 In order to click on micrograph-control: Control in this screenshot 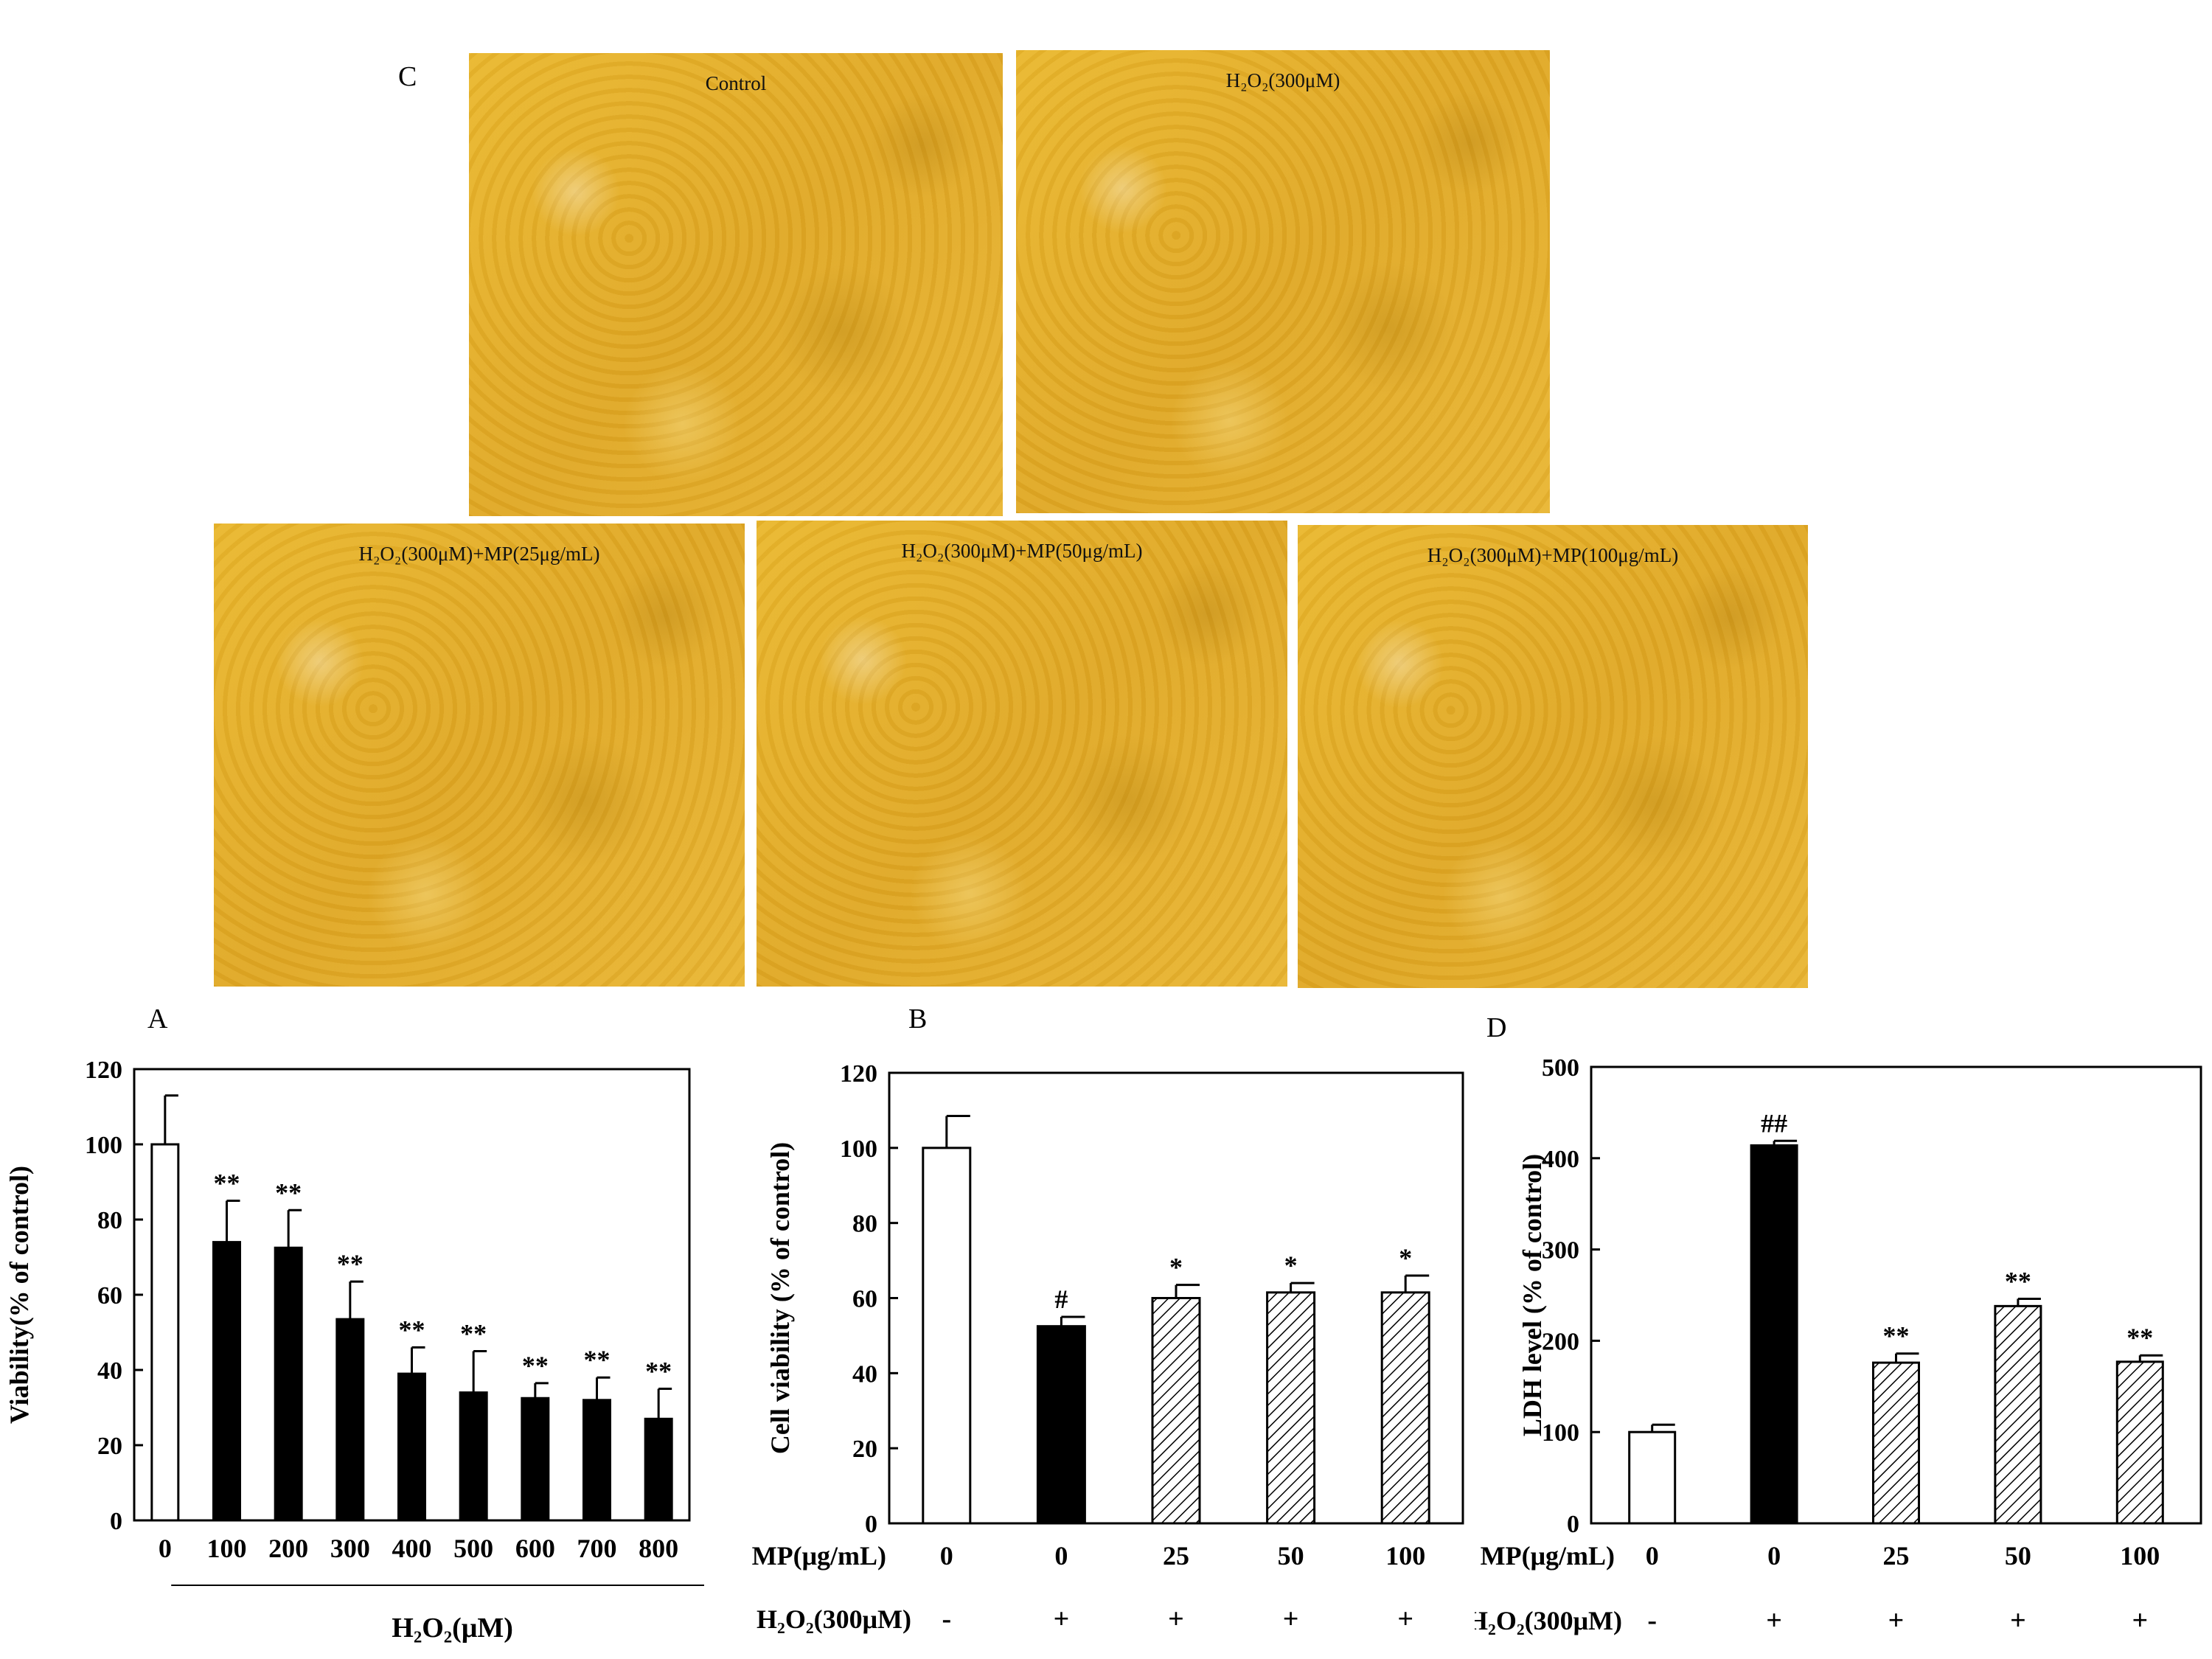, I will do `click(736, 284)`.